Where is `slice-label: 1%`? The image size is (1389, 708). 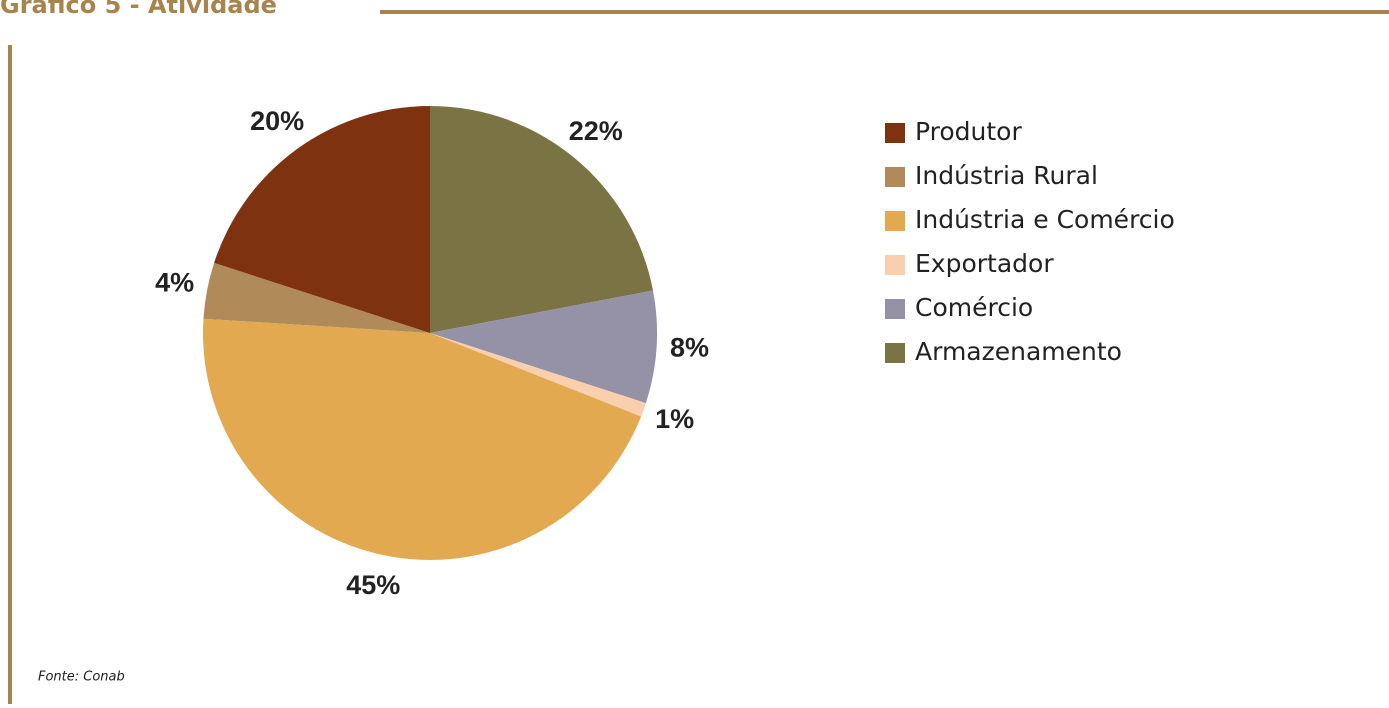 slice-label: 1% is located at coordinates (674, 419).